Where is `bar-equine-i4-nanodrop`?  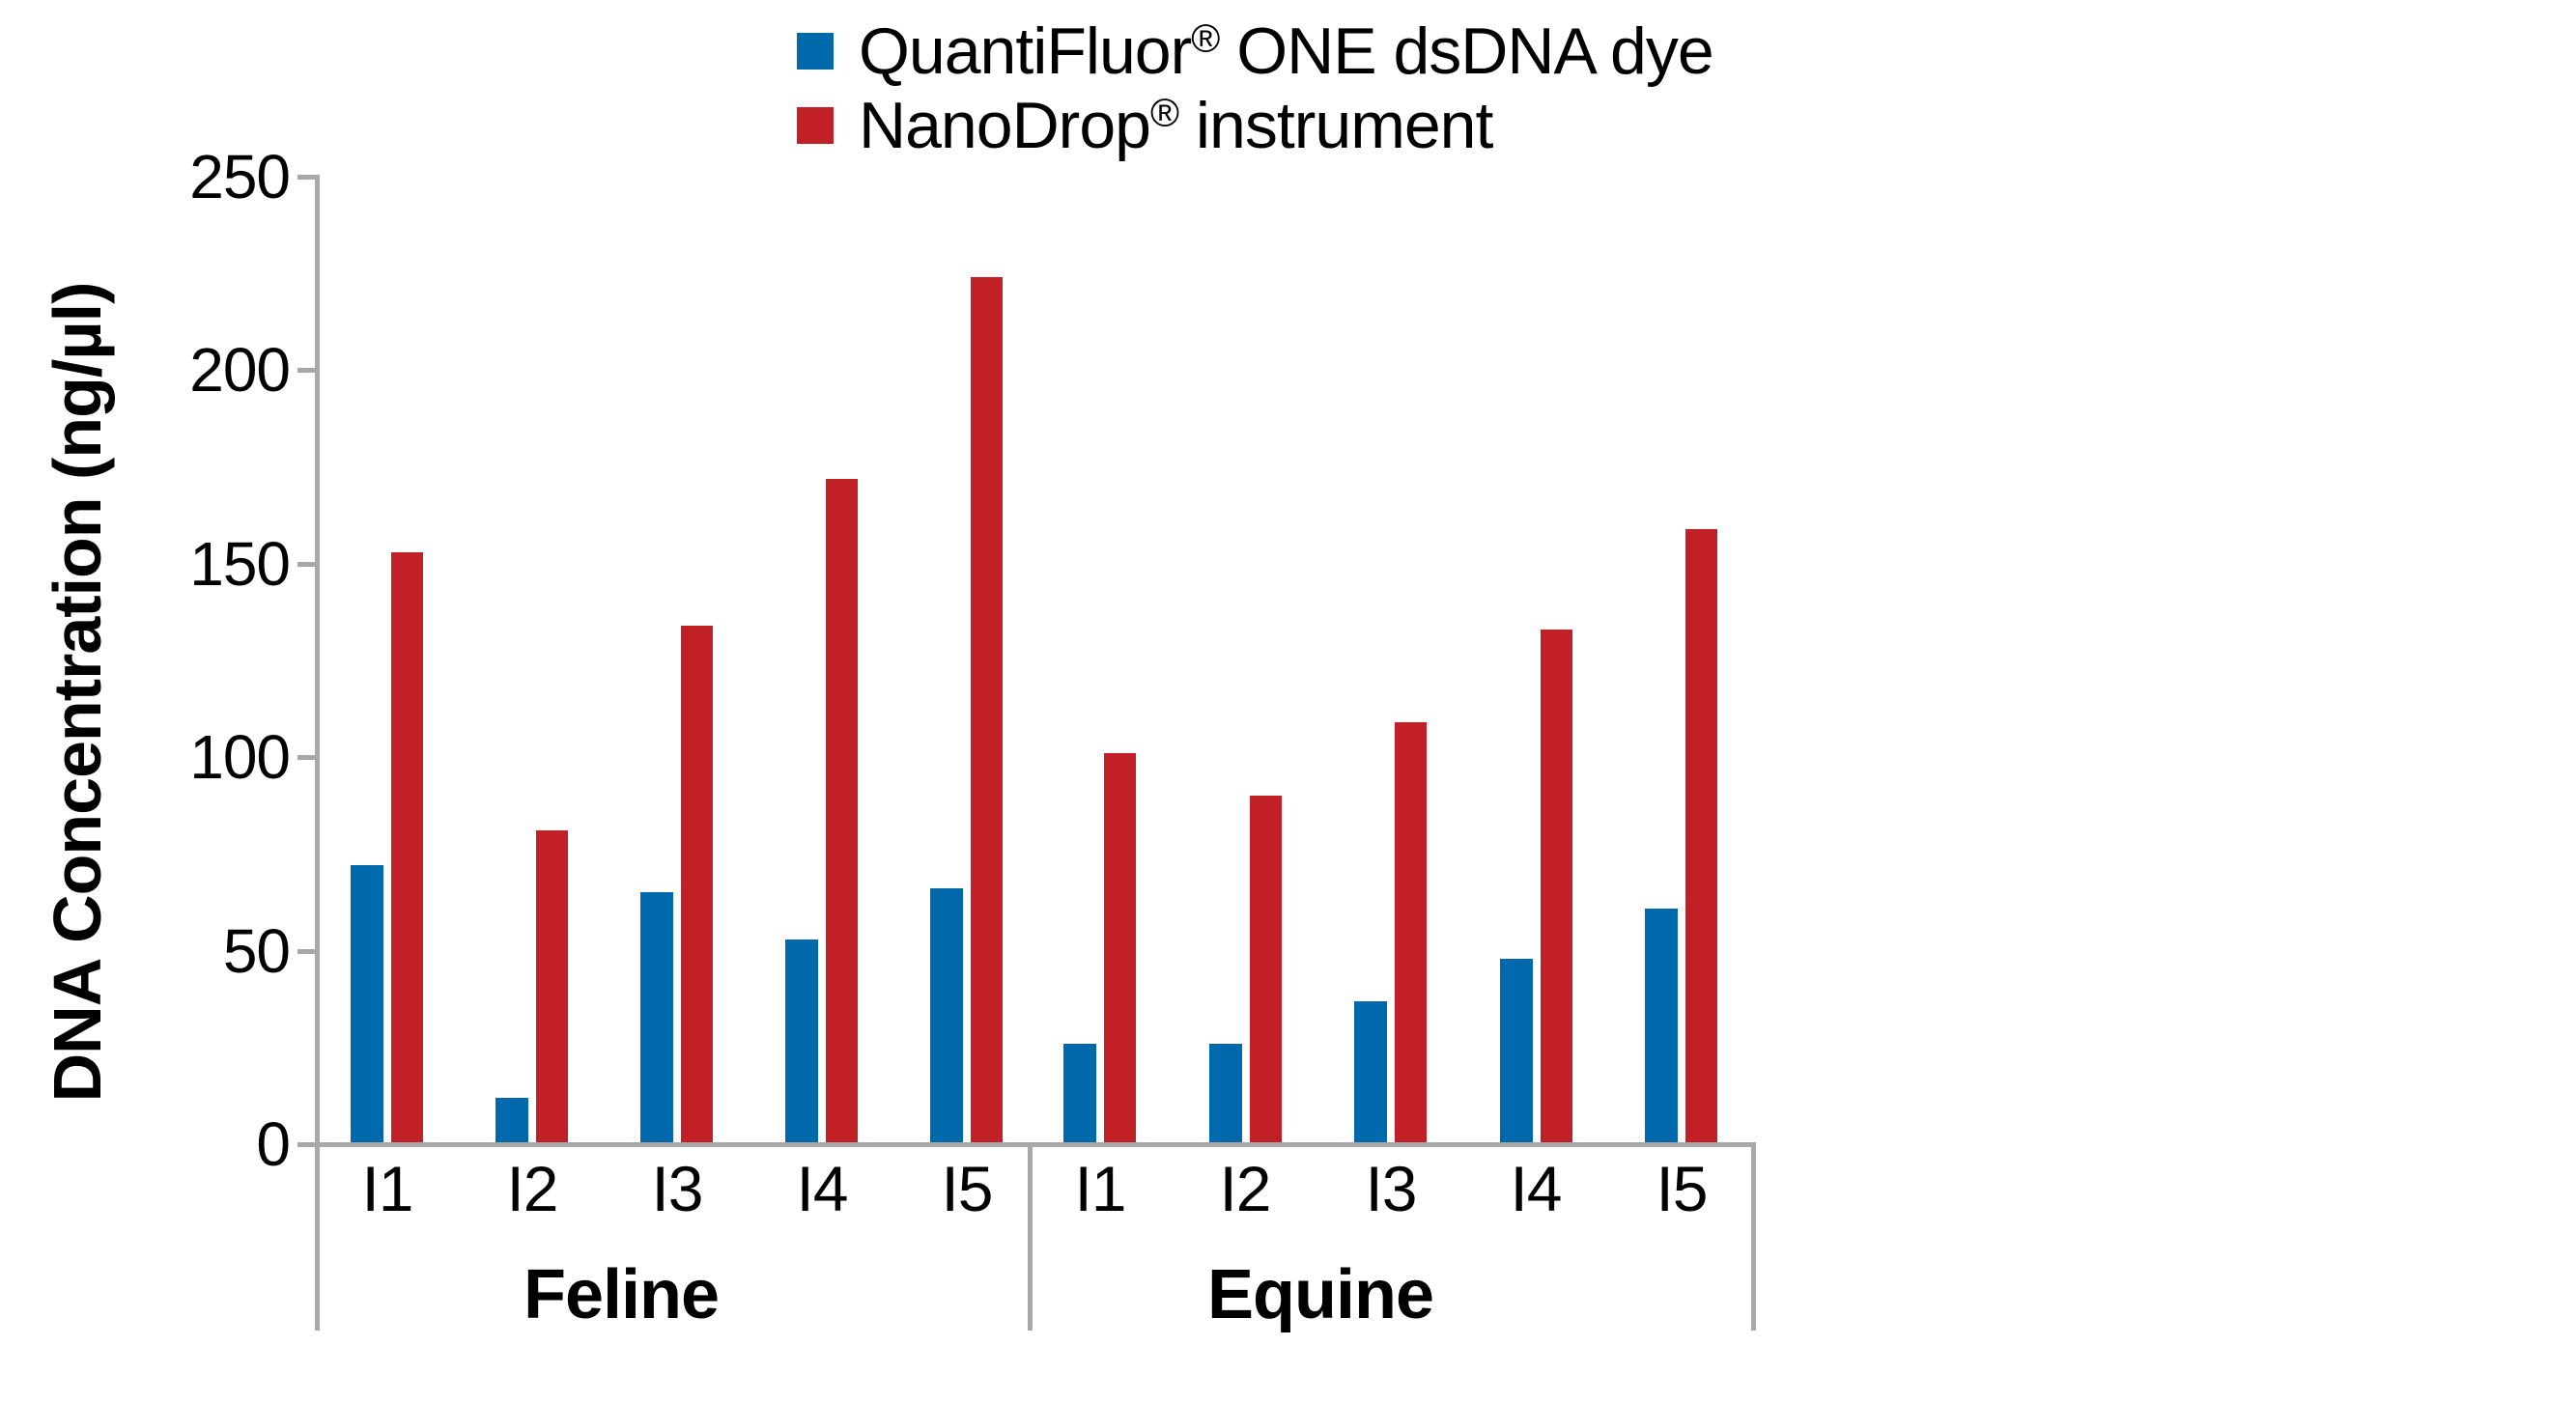
bar-equine-i4-nanodrop is located at coordinates (1556, 887).